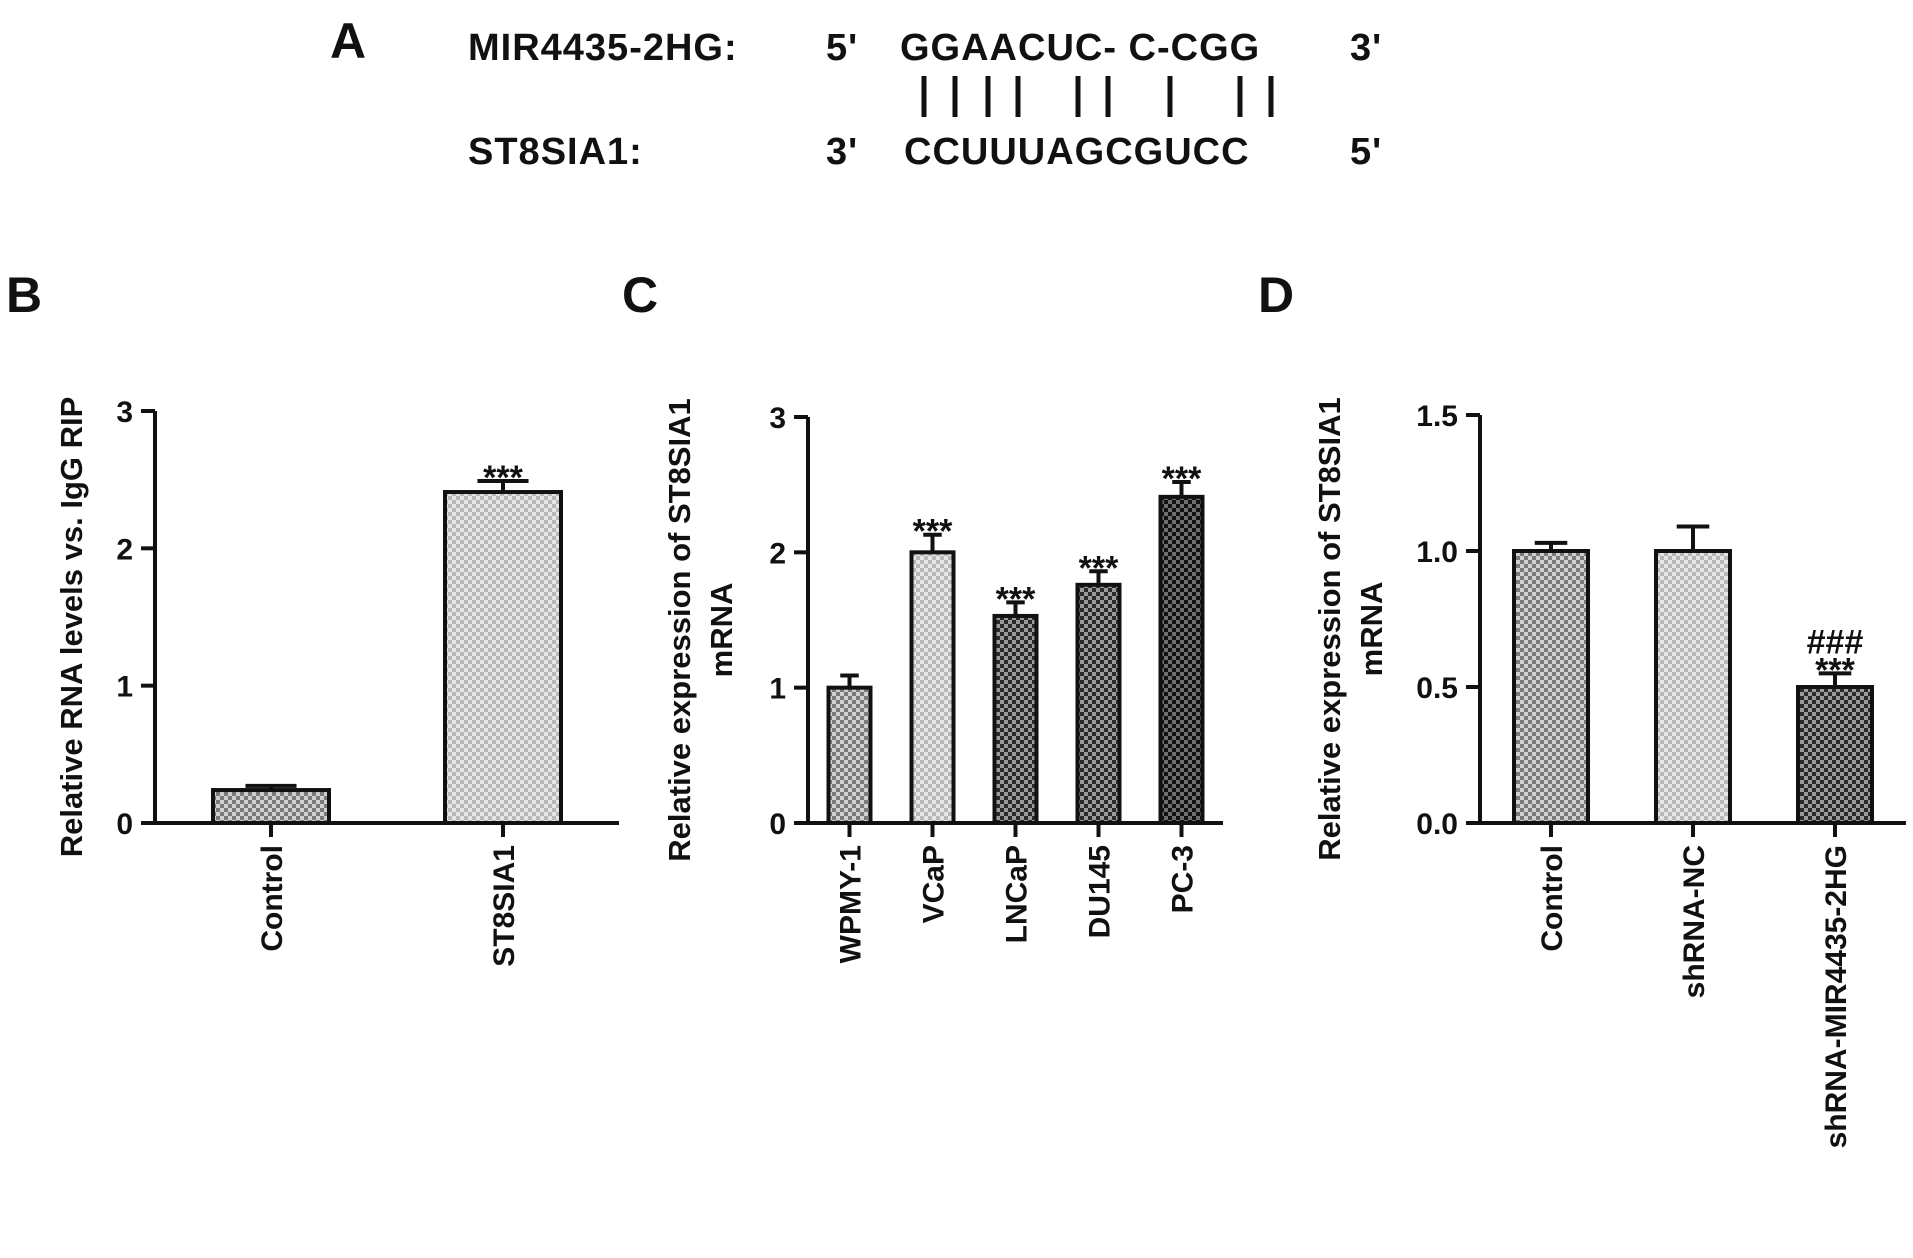  I want to click on panel-d-y-axis-title: Relative expression of ST8SIA1, so click(1329, 628).